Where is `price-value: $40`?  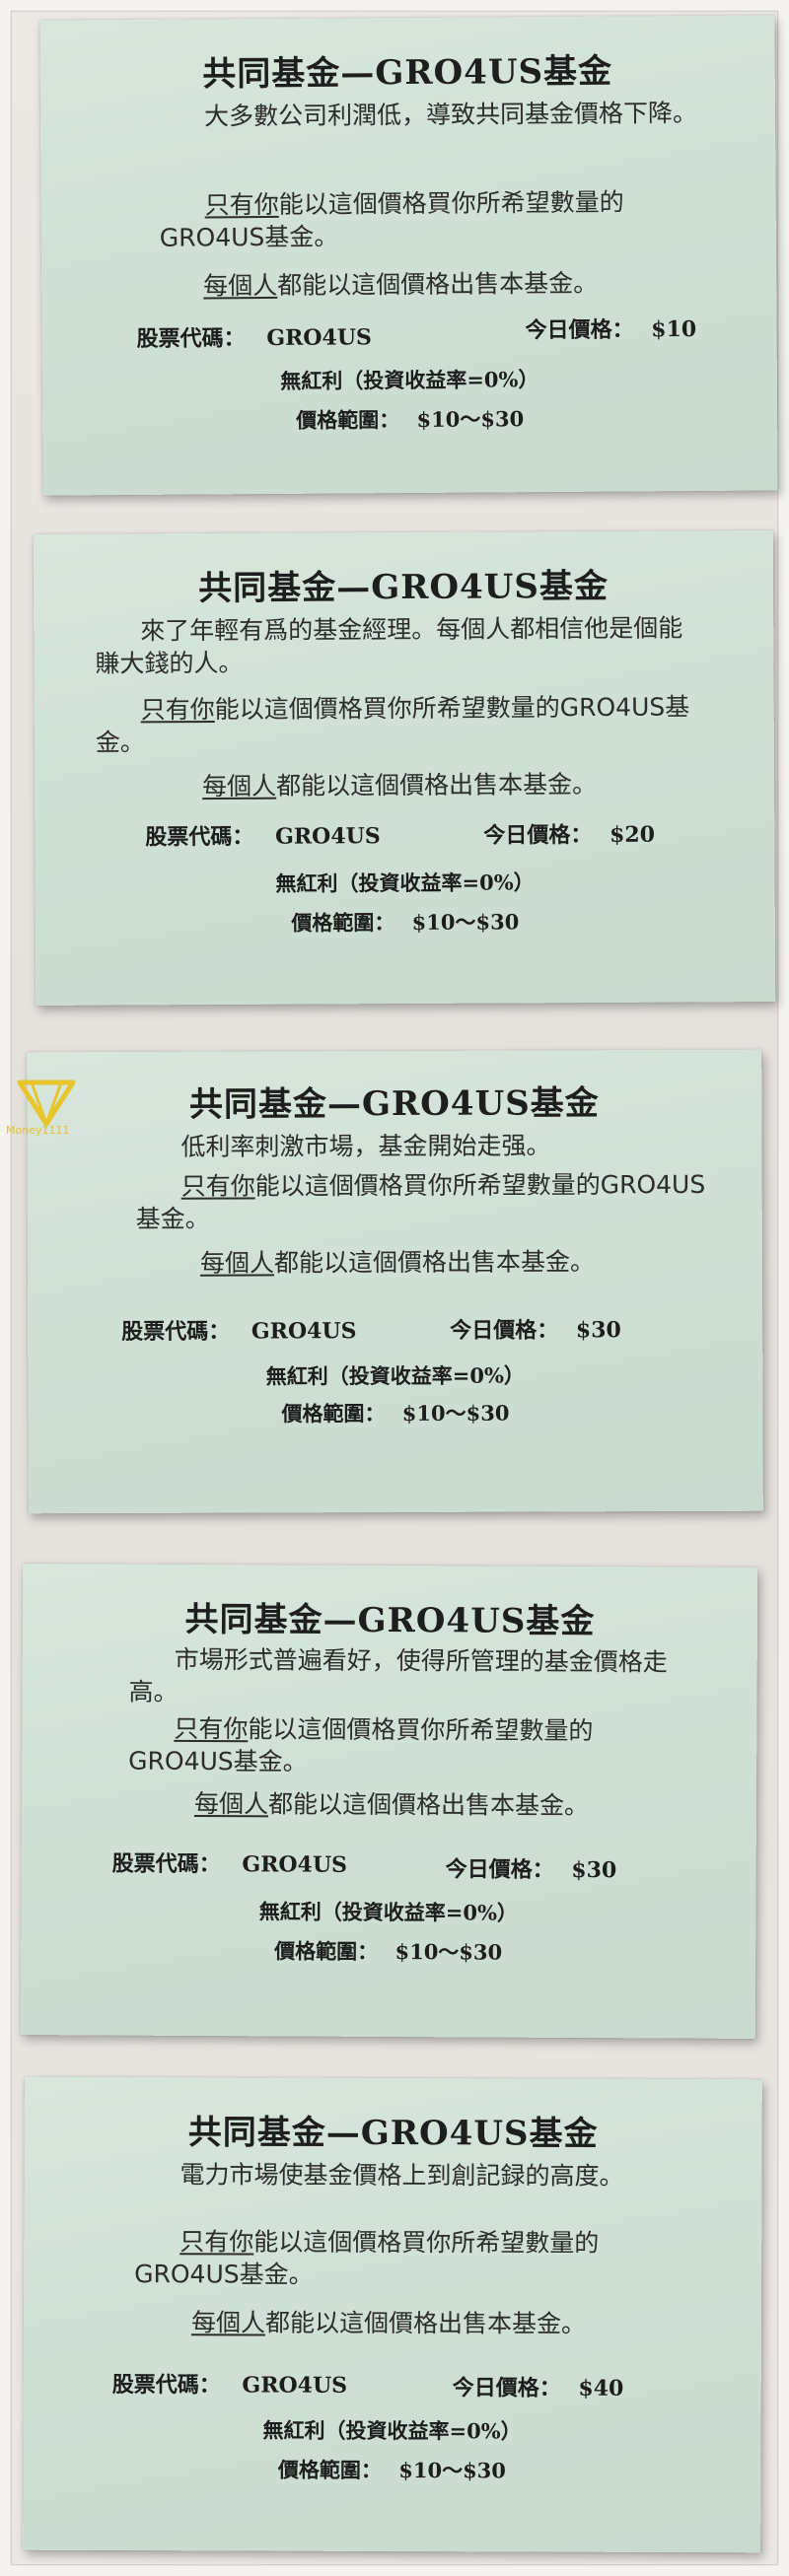
price-value: $40 is located at coordinates (601, 2388).